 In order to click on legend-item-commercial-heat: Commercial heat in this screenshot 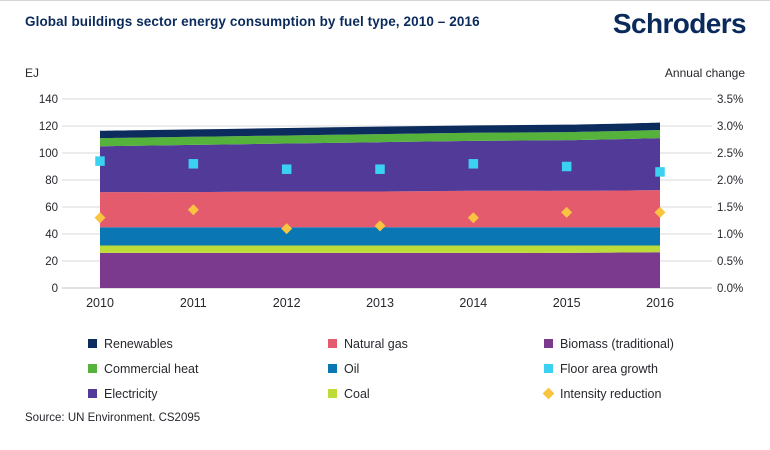, I will do `click(208, 369)`.